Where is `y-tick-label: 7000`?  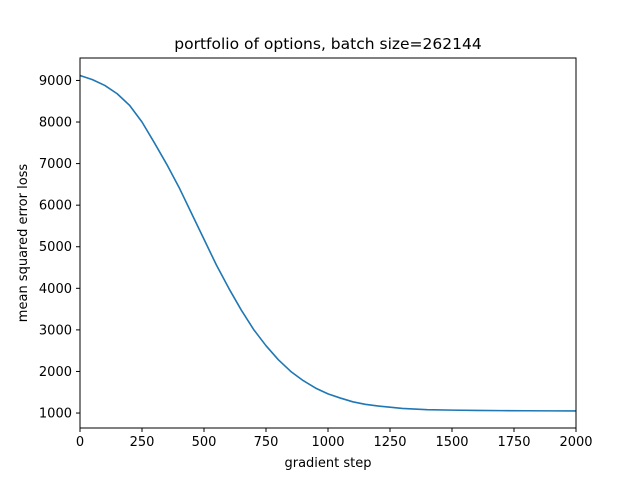 y-tick-label: 7000 is located at coordinates (55, 164).